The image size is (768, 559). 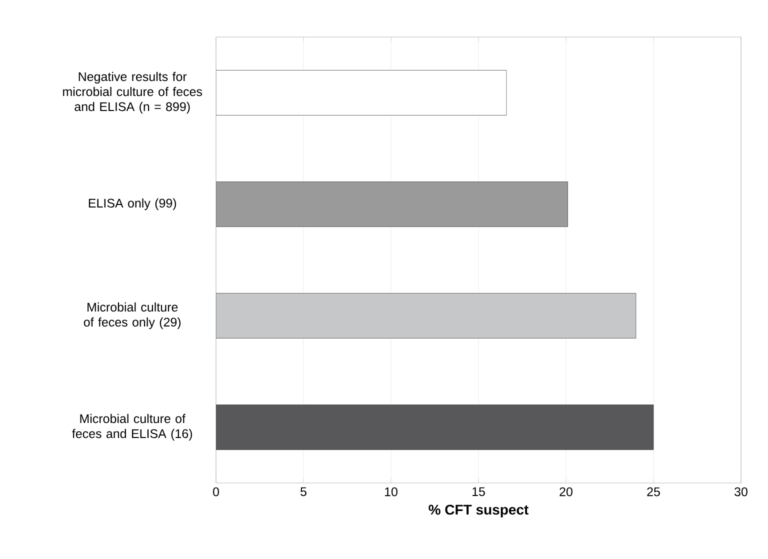 What do you see at coordinates (303, 491) in the screenshot?
I see `x-tick-label: 5` at bounding box center [303, 491].